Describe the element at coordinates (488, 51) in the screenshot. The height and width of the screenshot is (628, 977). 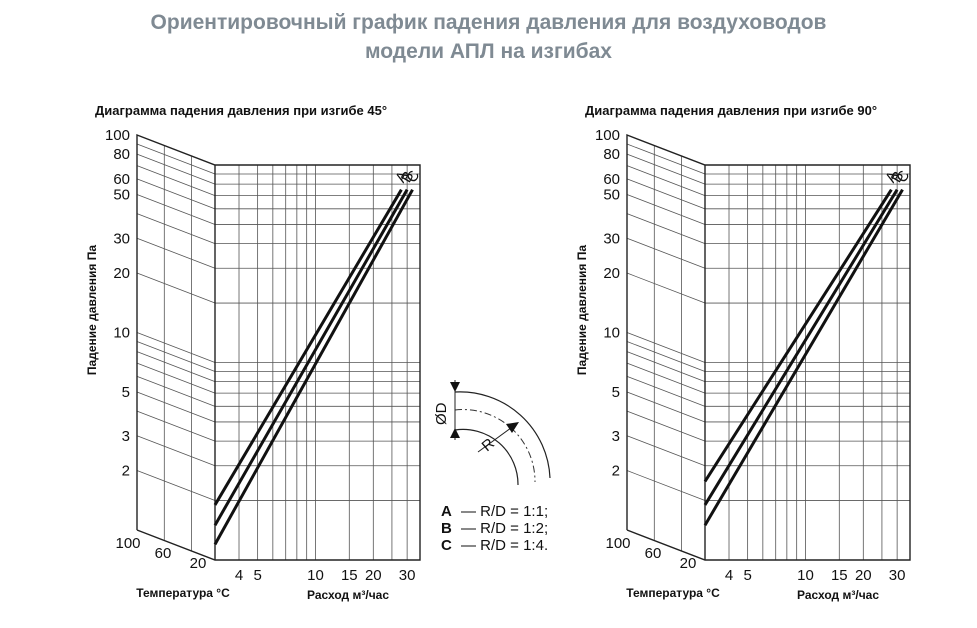
I see `title-line-2: модели АПЛ на изгибах` at that location.